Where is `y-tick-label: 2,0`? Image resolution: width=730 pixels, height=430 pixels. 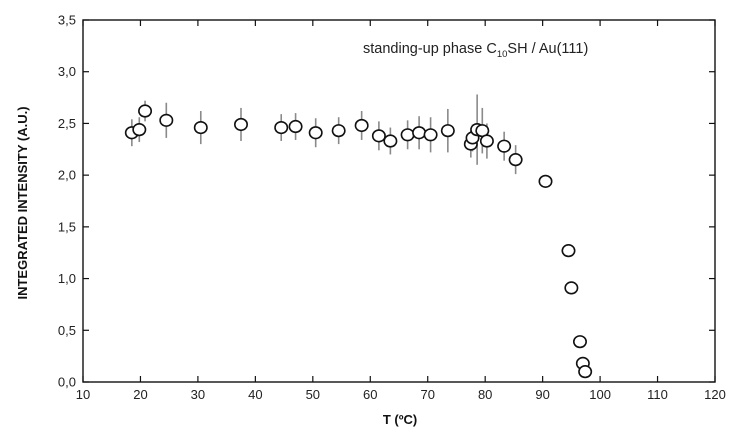 y-tick-label: 2,0 is located at coordinates (67, 175).